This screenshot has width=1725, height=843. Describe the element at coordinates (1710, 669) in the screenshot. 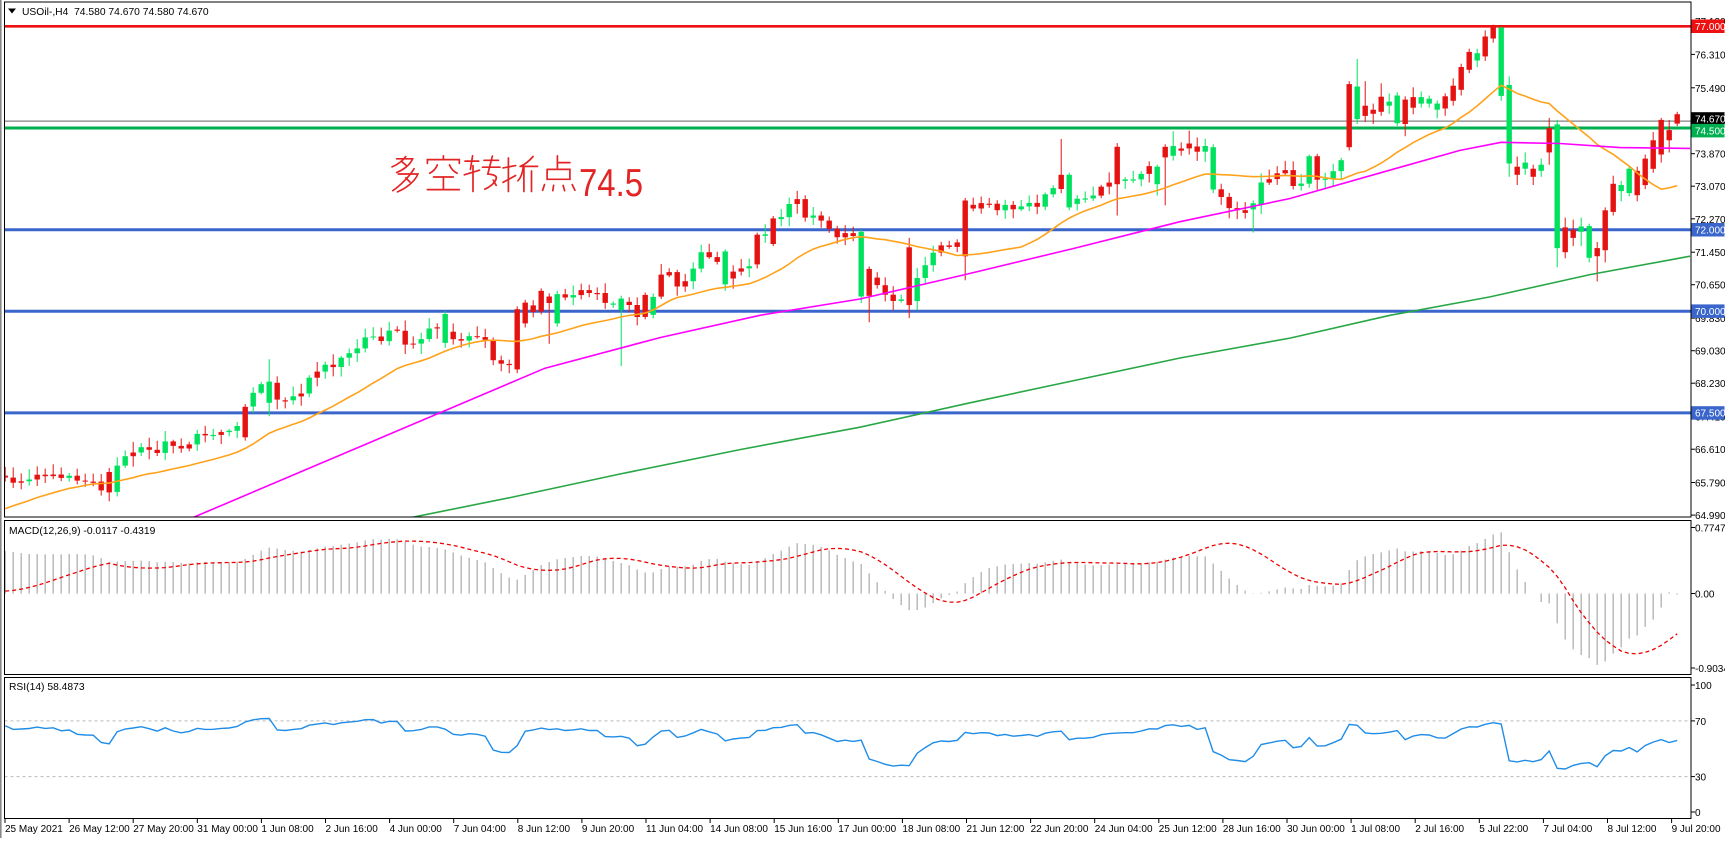

I see `svg-text: -0.9034` at that location.